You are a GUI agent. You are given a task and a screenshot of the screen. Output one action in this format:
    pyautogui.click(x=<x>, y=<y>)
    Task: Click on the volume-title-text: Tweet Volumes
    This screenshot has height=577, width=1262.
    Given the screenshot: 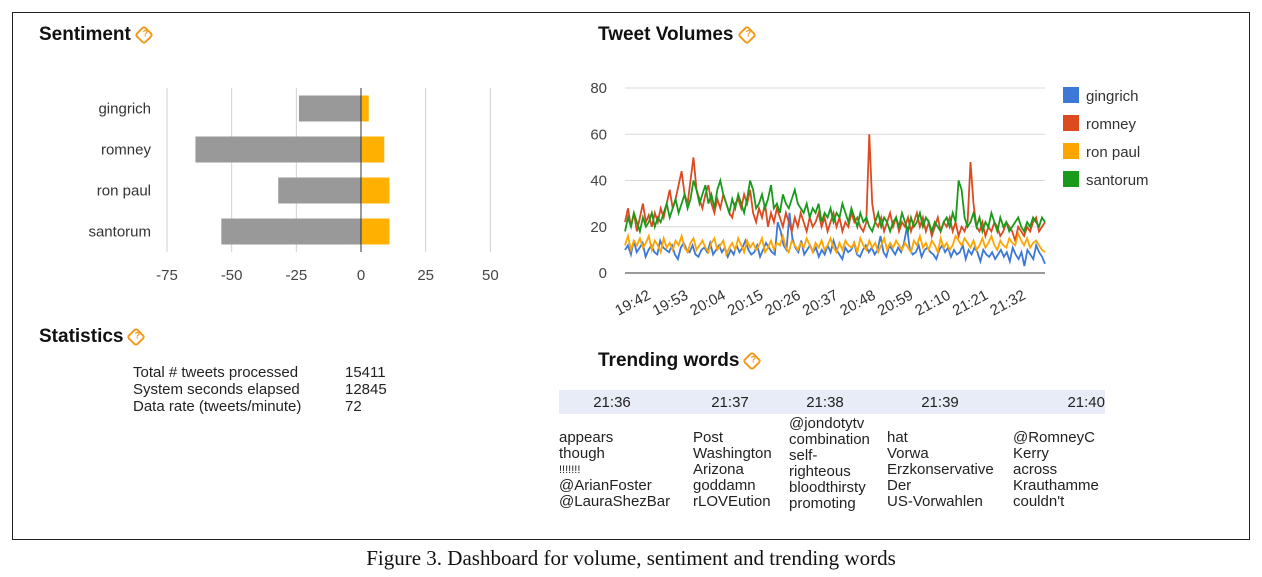 What is the action you would take?
    pyautogui.click(x=666, y=34)
    